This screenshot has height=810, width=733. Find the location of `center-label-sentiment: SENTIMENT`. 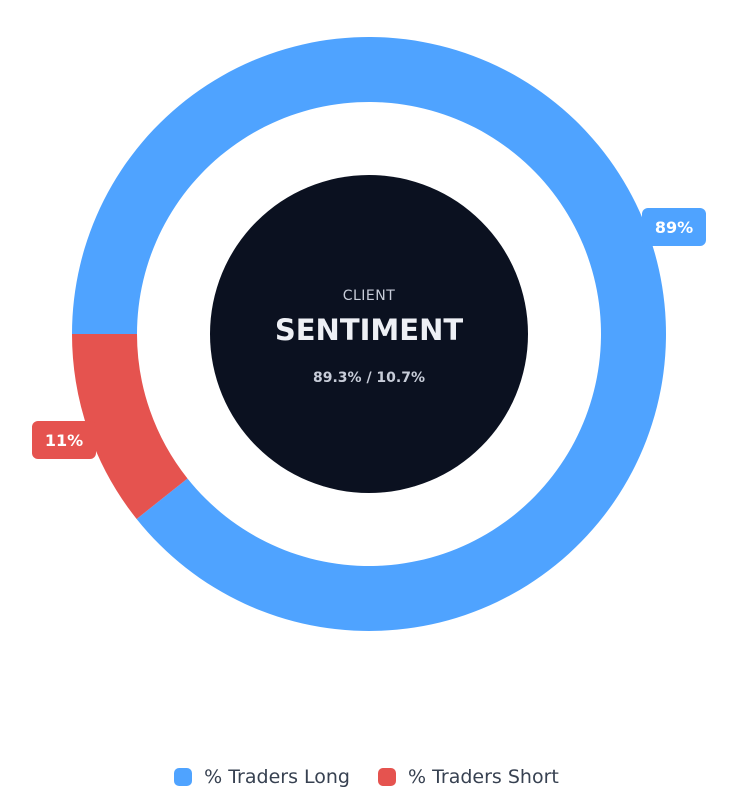

center-label-sentiment: SENTIMENT is located at coordinates (369, 330).